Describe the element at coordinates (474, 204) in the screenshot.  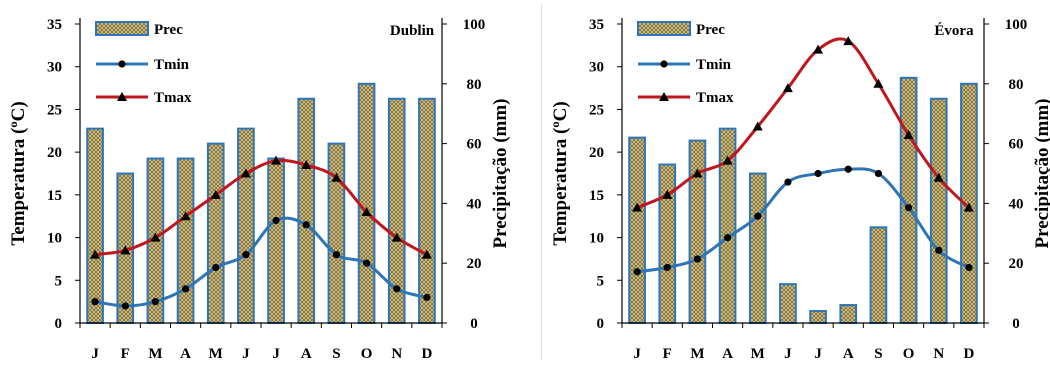
I see `y2-tick-label: 40` at that location.